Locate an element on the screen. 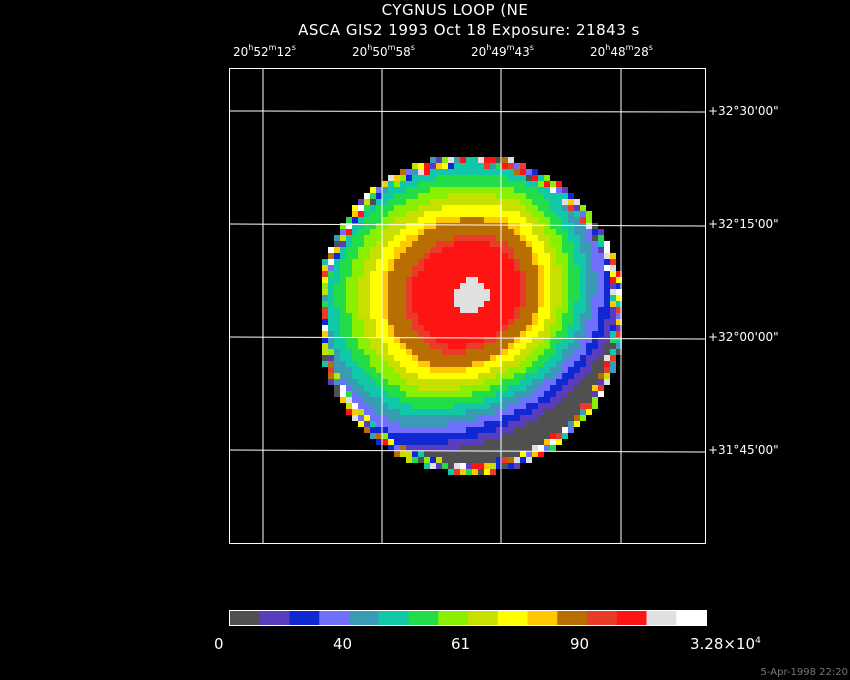 This screenshot has width=850, height=680. ra-tick-label: 20h50m58s is located at coordinates (383, 51).